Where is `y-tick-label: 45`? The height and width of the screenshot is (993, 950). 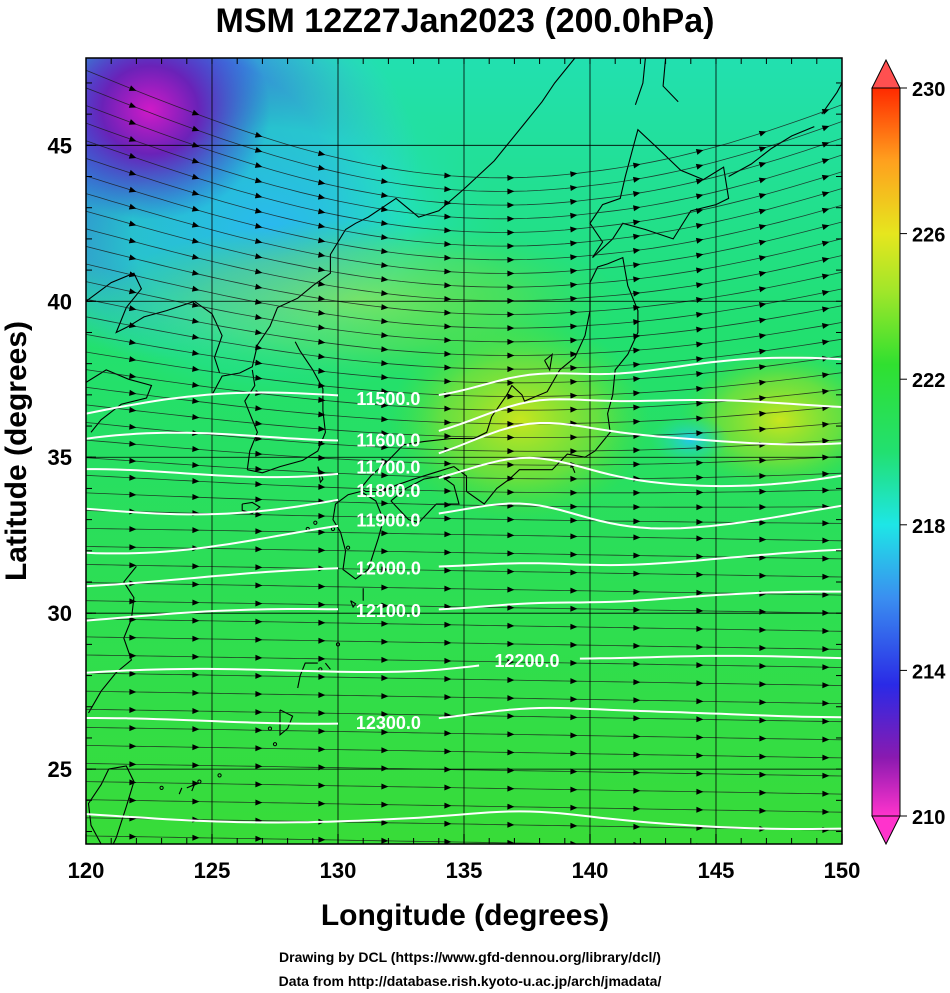
y-tick-label: 45 is located at coordinates (60, 145).